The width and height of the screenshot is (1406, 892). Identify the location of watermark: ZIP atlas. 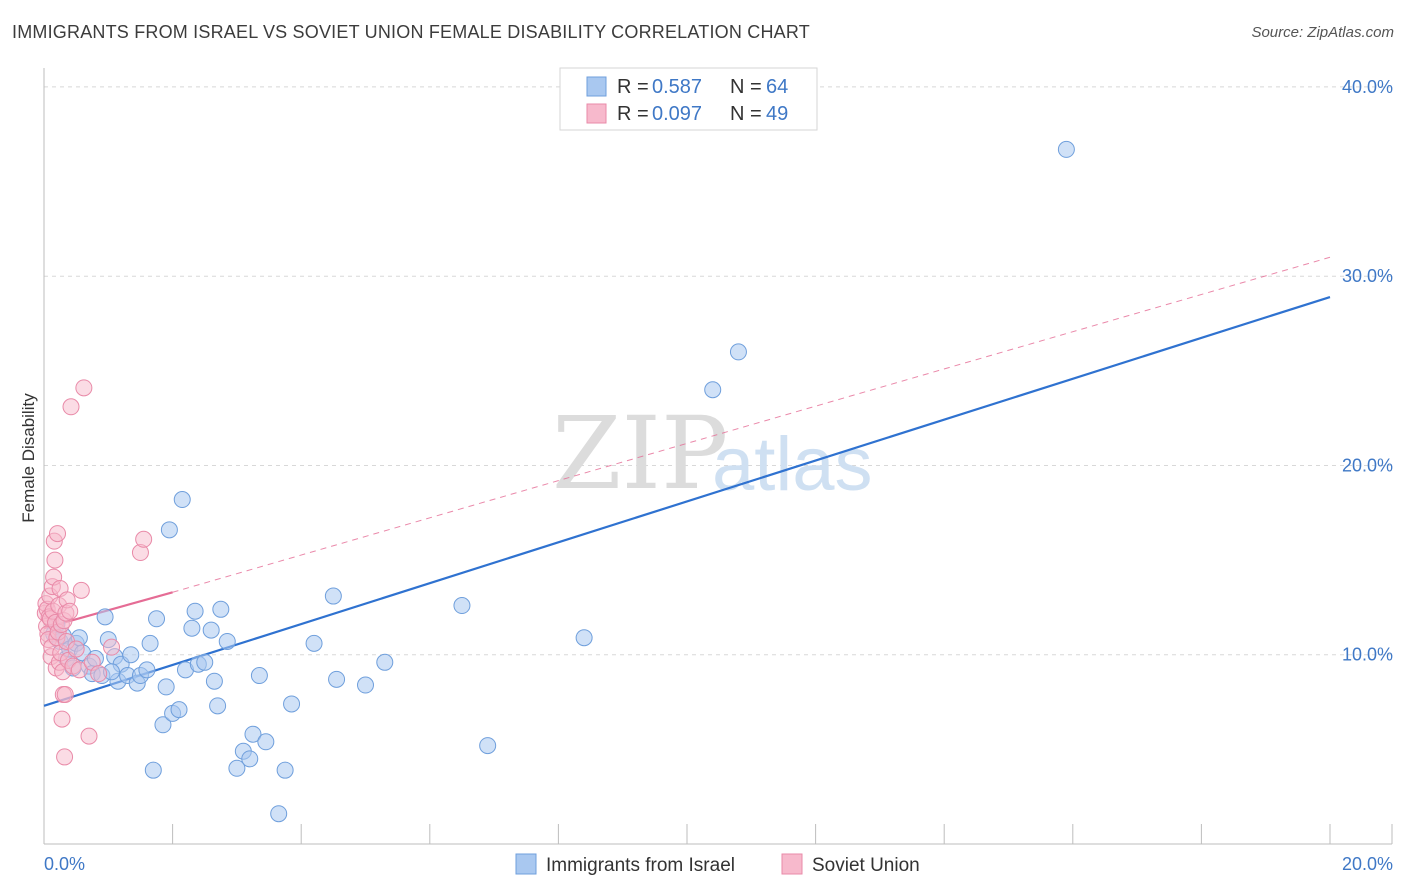
(712, 453).